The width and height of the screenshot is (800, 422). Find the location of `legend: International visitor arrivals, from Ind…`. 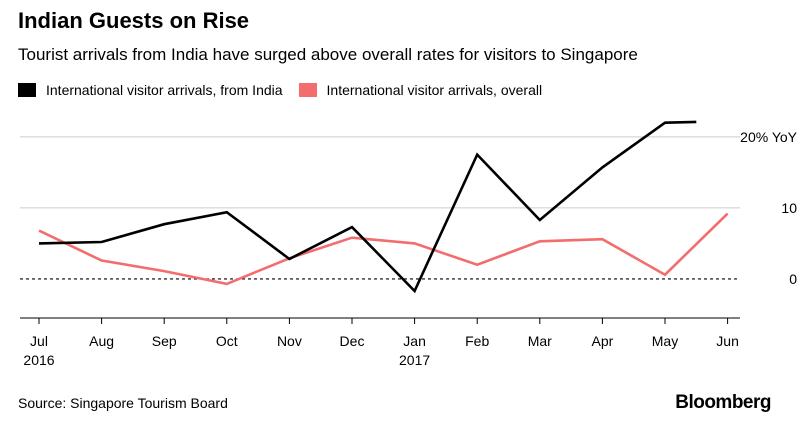

legend: International visitor arrivals, from Ind… is located at coordinates (288, 90).